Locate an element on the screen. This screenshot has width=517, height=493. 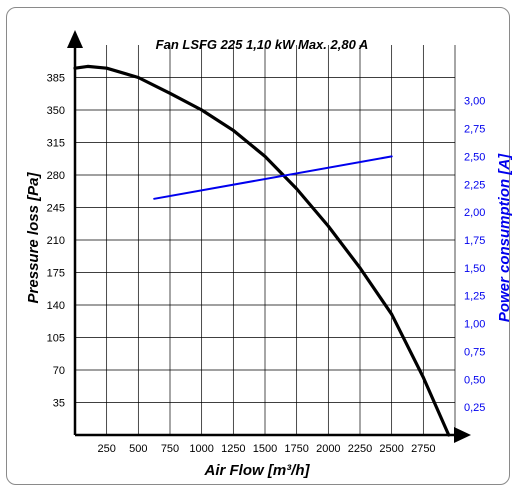
x-tick-label: 1750 is located at coordinates (296, 449).